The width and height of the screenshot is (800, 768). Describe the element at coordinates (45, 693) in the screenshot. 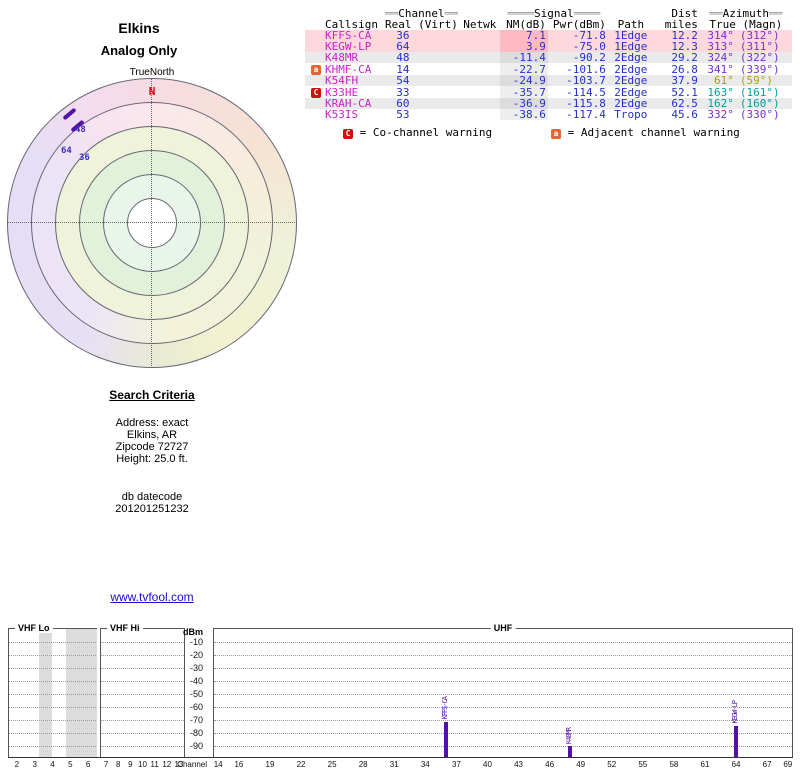

I see `shaded-band` at that location.